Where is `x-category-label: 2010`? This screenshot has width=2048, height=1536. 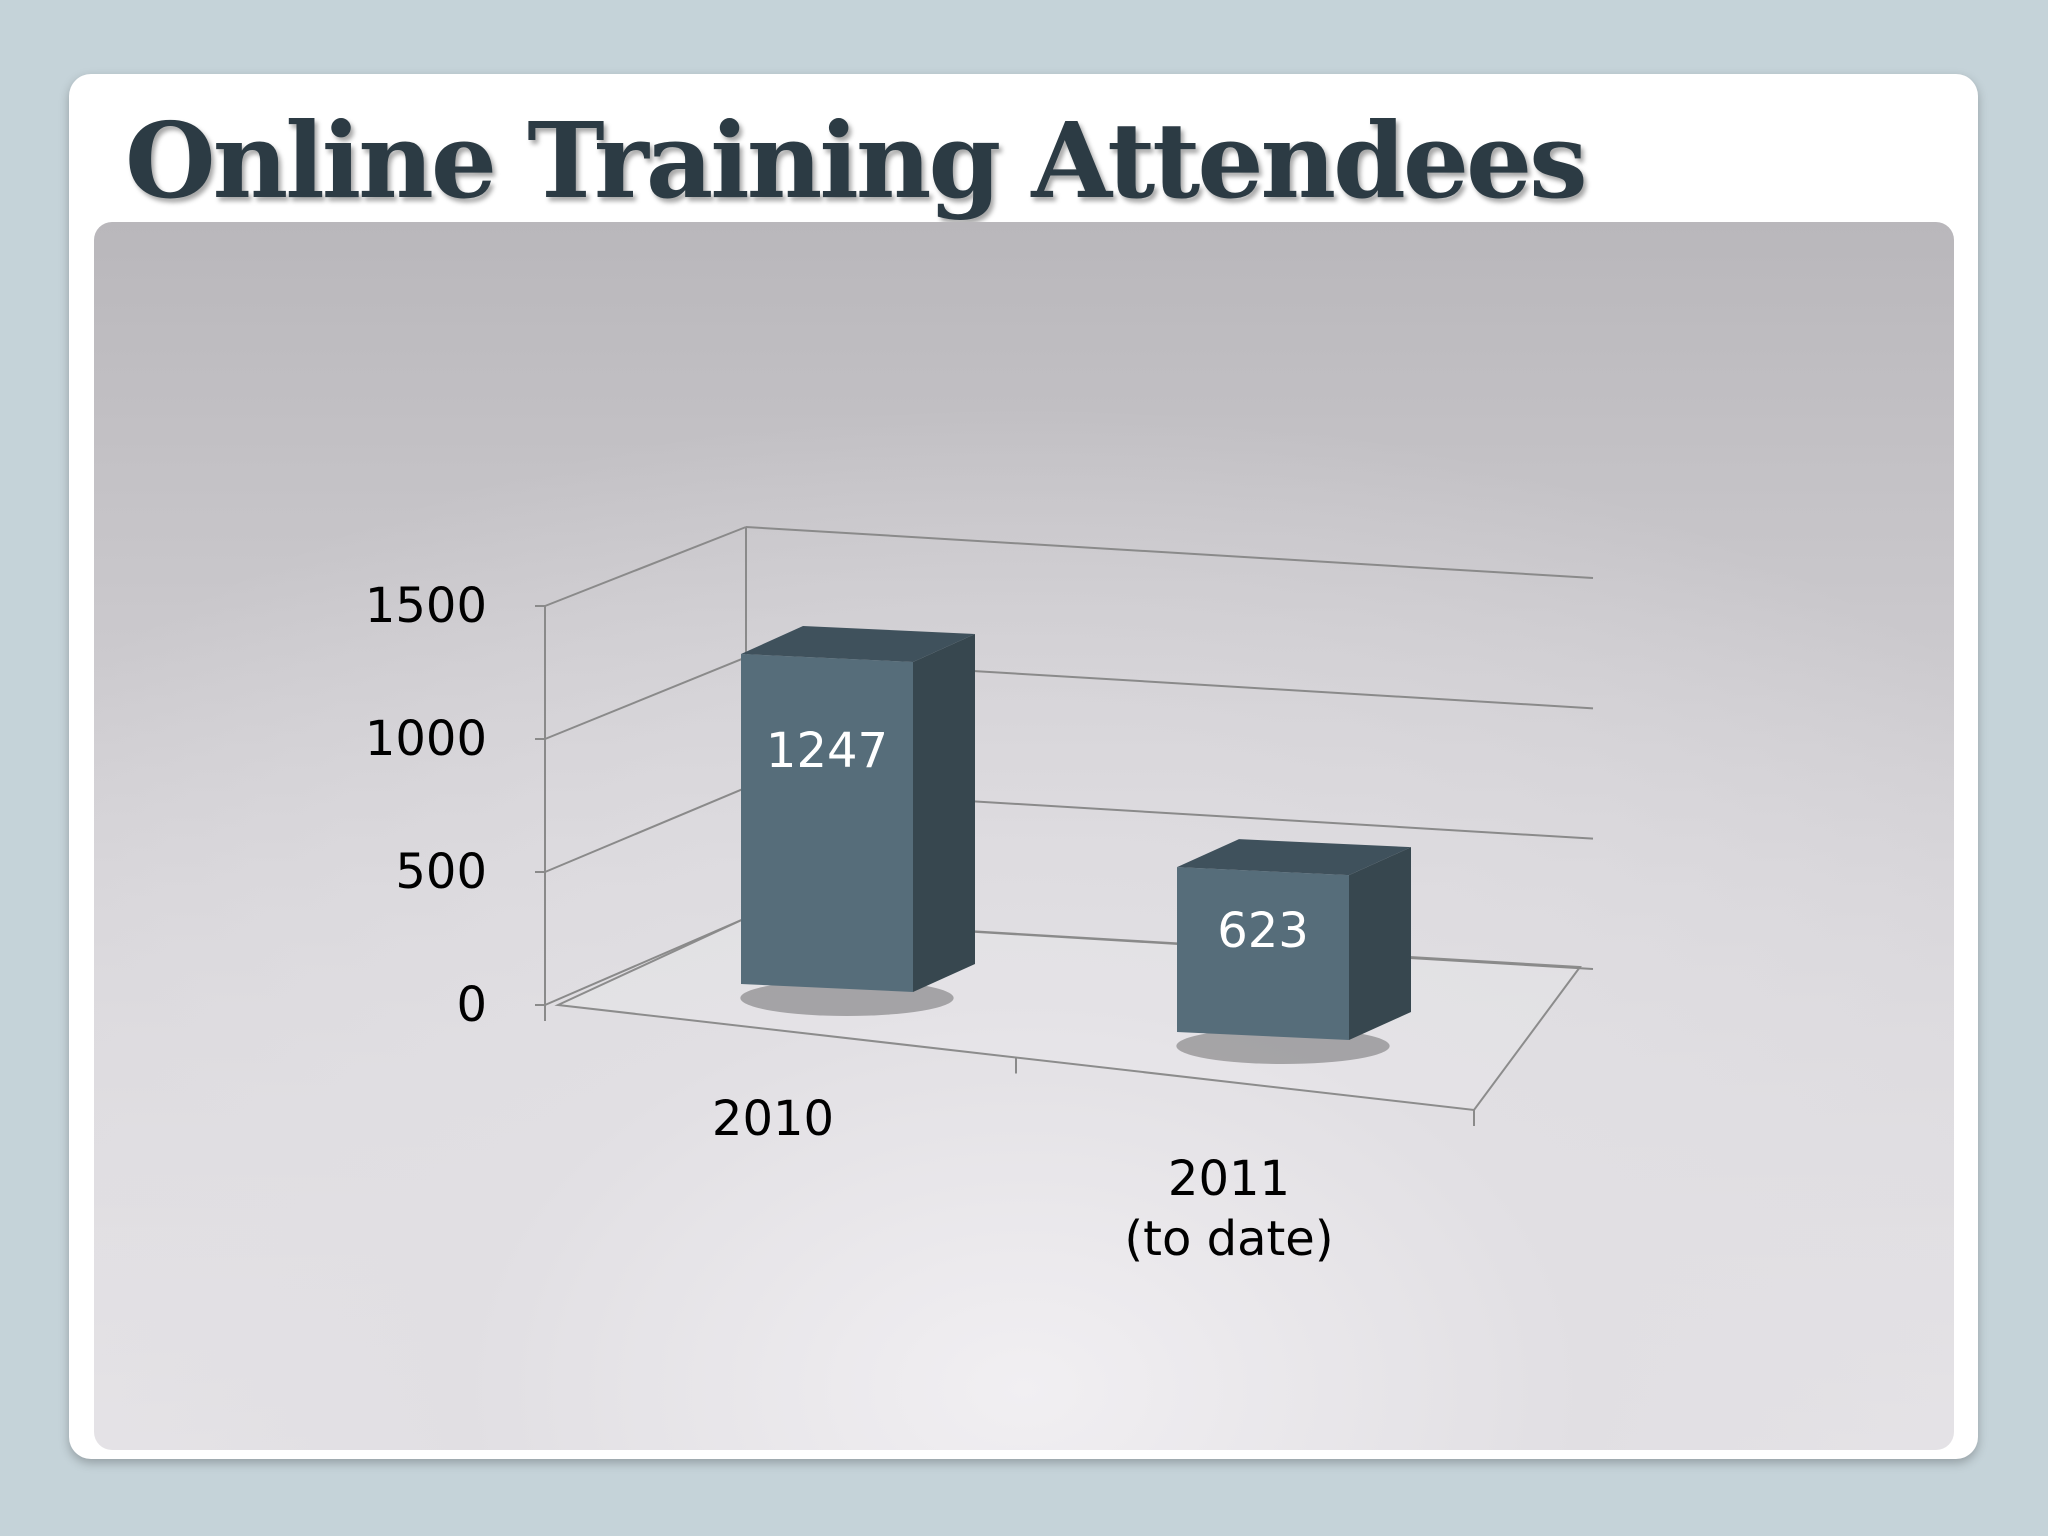 x-category-label: 2010 is located at coordinates (773, 1119).